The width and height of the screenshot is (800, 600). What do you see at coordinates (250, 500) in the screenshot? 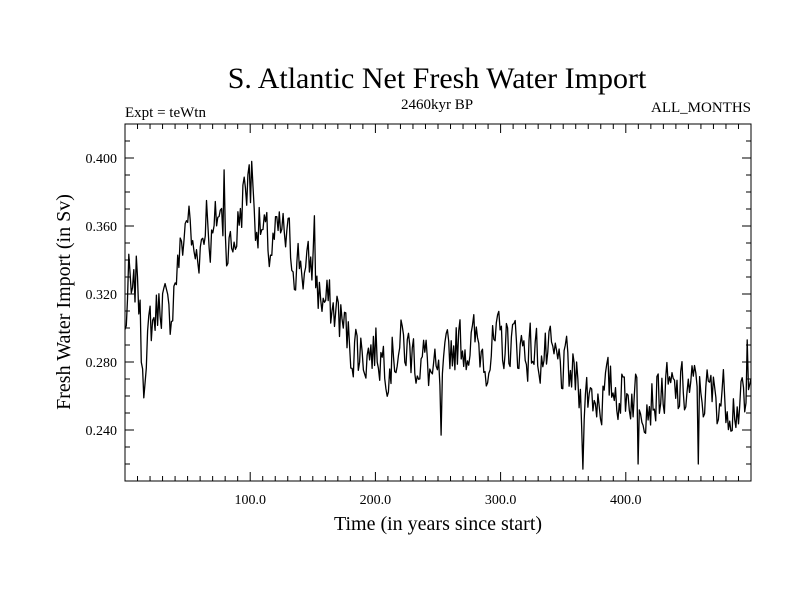
I see `x-tick-label: 100.0` at bounding box center [250, 500].